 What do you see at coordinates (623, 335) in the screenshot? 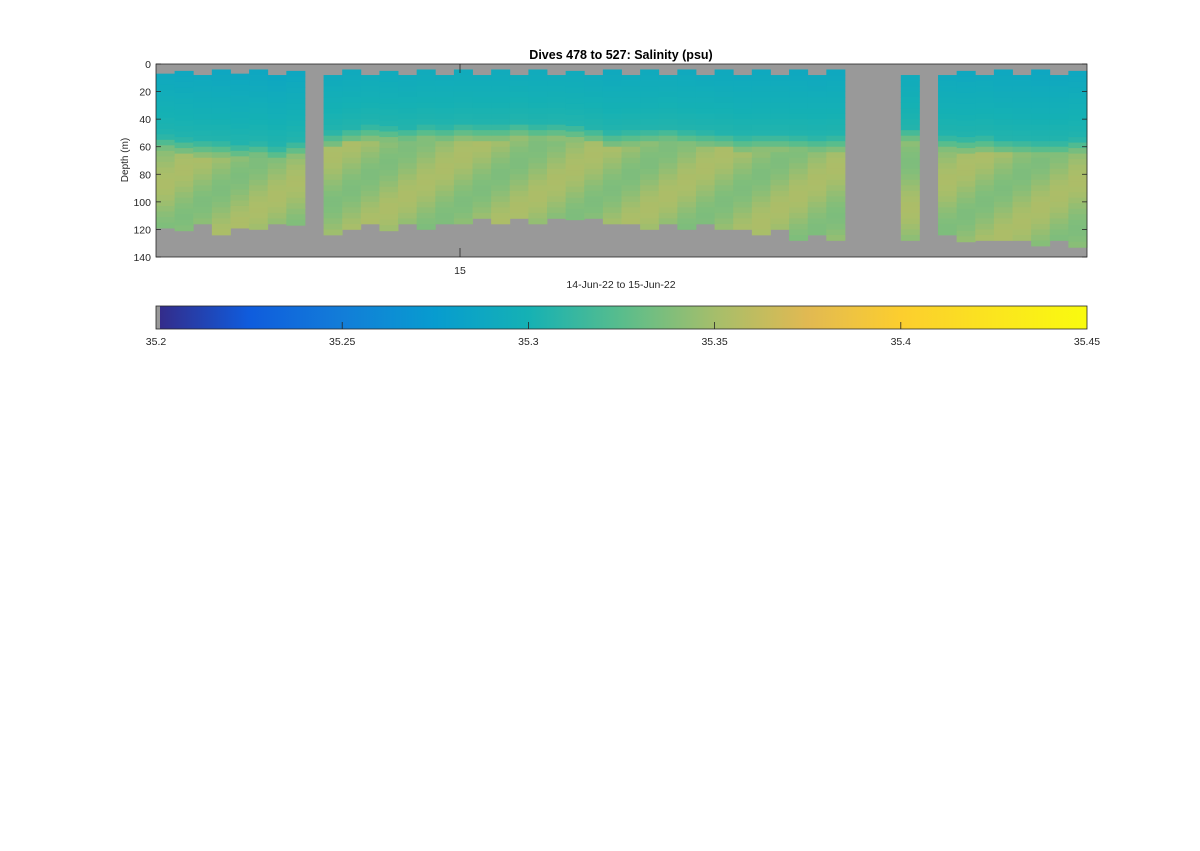
I see `colorbar-ticks: 35.2 35.25 35.3 35.35 35.4 35.45` at bounding box center [623, 335].